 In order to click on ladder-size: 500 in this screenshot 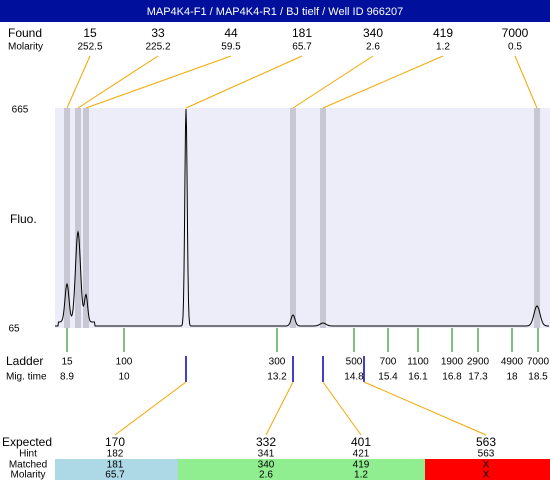, I will do `click(354, 362)`.